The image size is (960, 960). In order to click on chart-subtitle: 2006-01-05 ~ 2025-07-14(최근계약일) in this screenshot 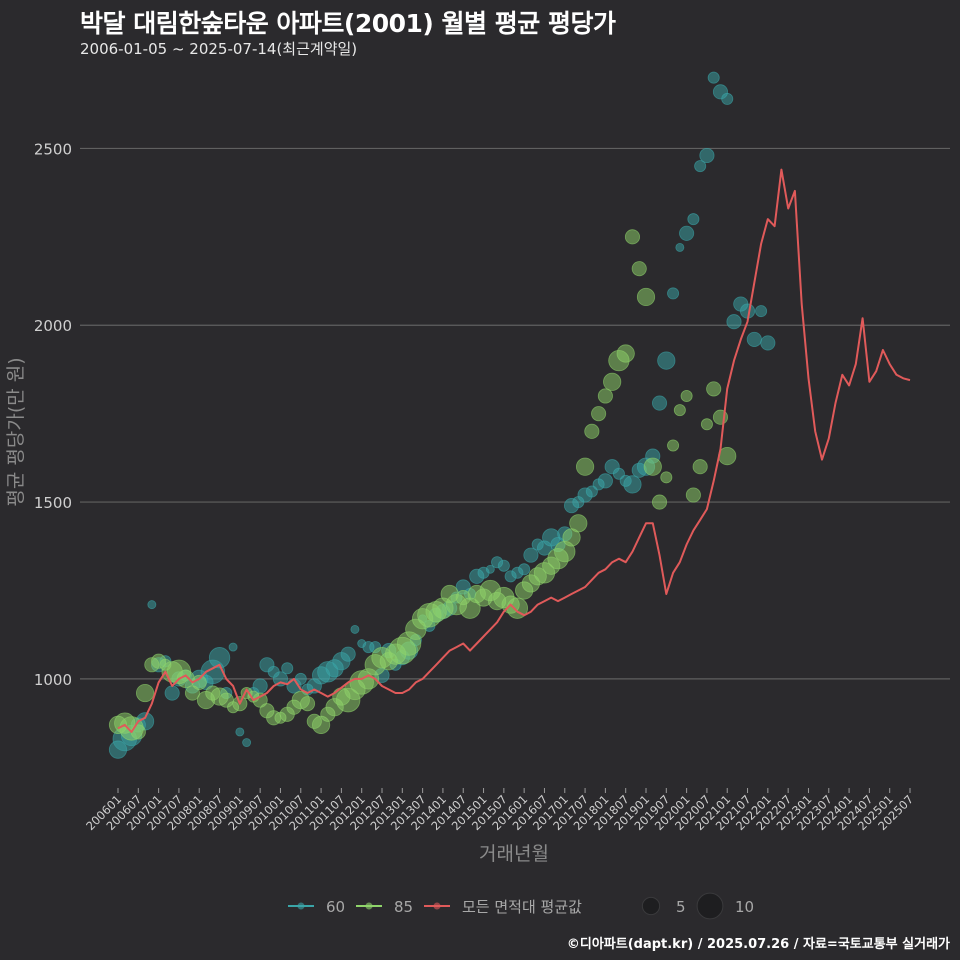, I will do `click(219, 49)`.